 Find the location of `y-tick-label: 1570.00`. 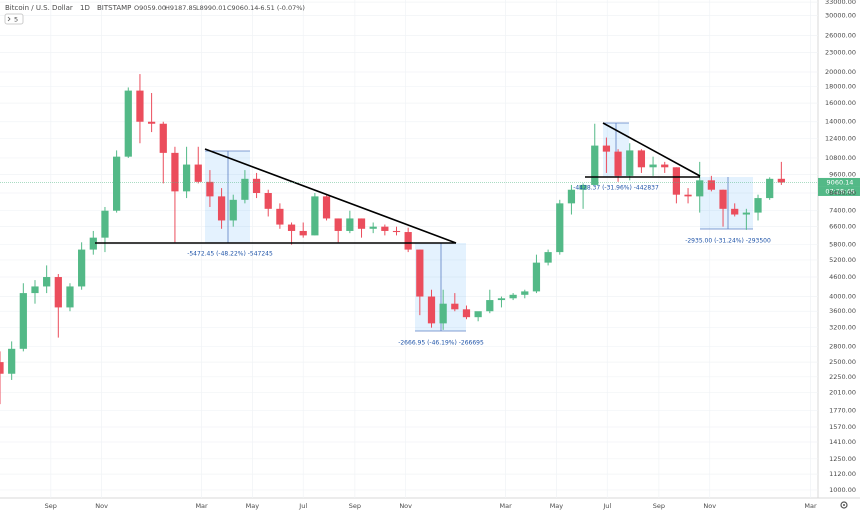

y-tick-label: 1570.00 is located at coordinates (842, 427).